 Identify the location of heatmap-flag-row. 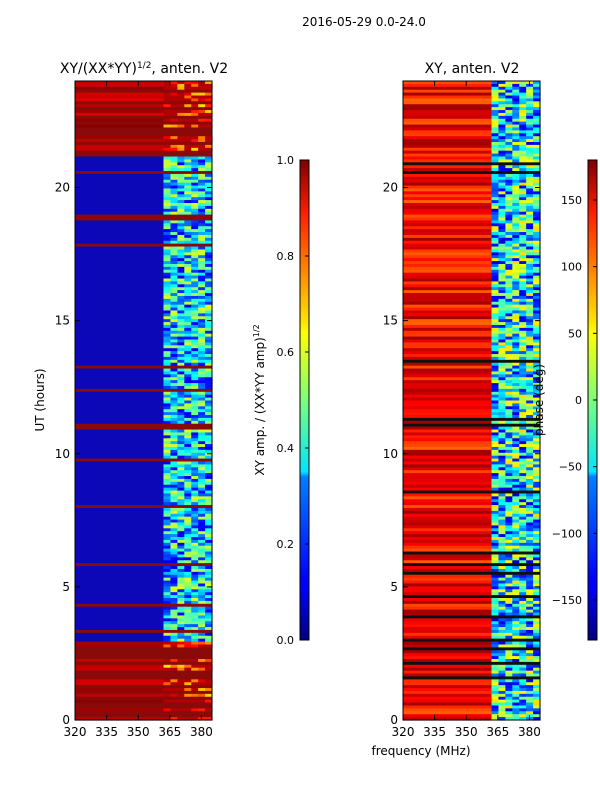
(143, 687).